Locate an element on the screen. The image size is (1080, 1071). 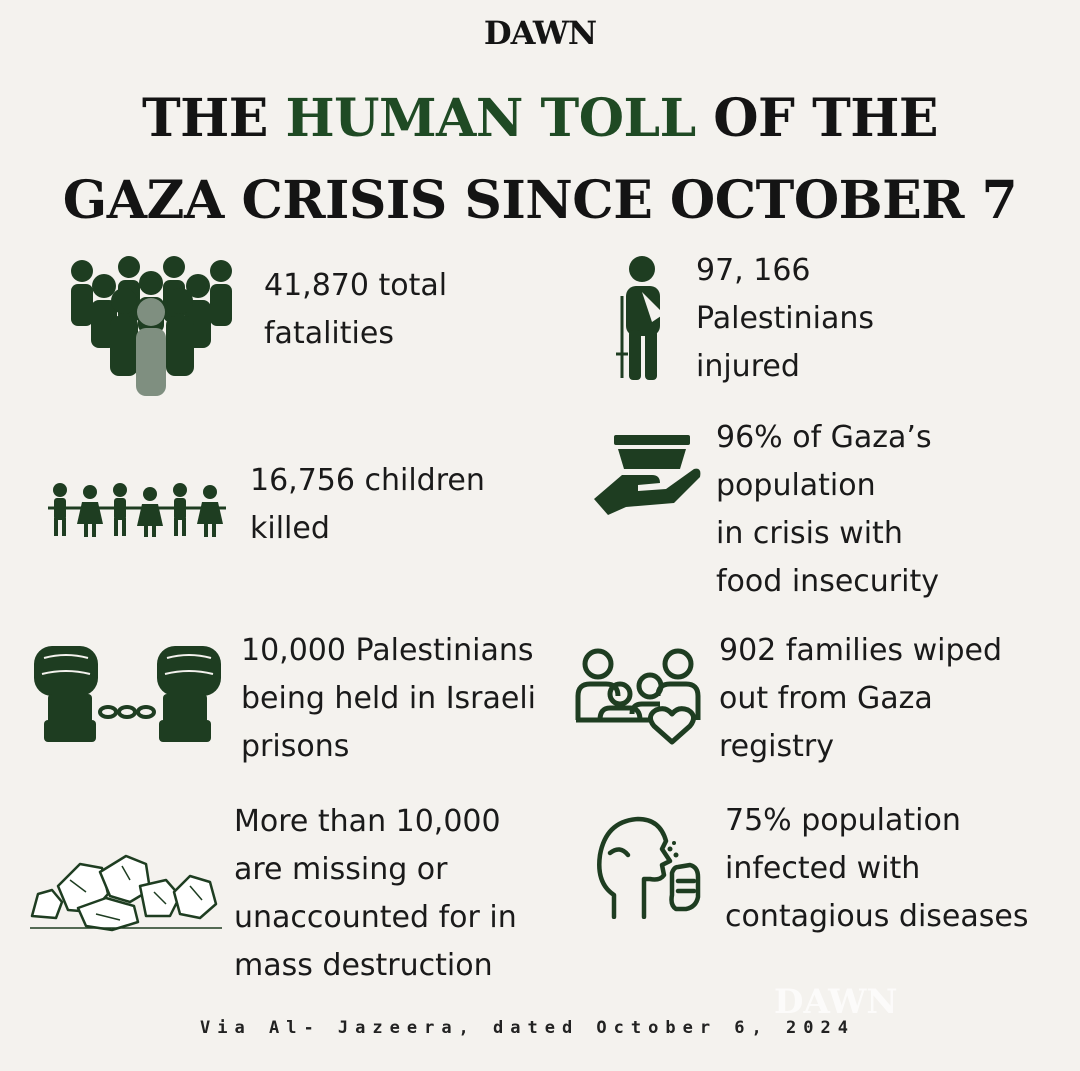
injured-person-icon is located at coordinates (640, 318).